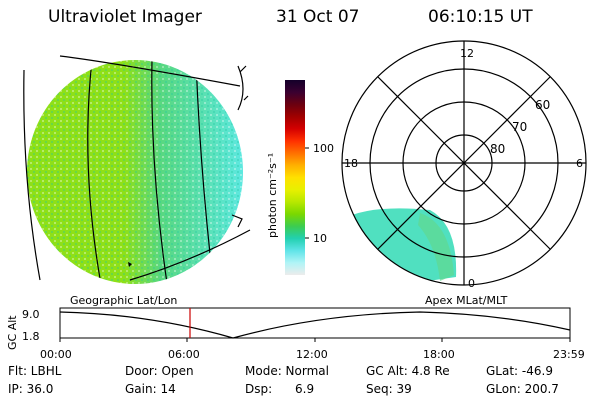 The width and height of the screenshot is (600, 400). I want to click on colorbar-unit-label: photon cm⁻²s⁻¹, so click(272, 195).